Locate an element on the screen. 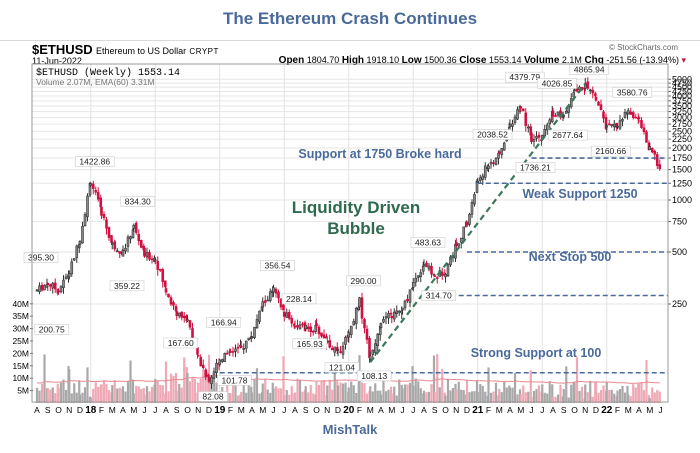 The width and height of the screenshot is (700, 453). exchange: CRYPT is located at coordinates (204, 51).